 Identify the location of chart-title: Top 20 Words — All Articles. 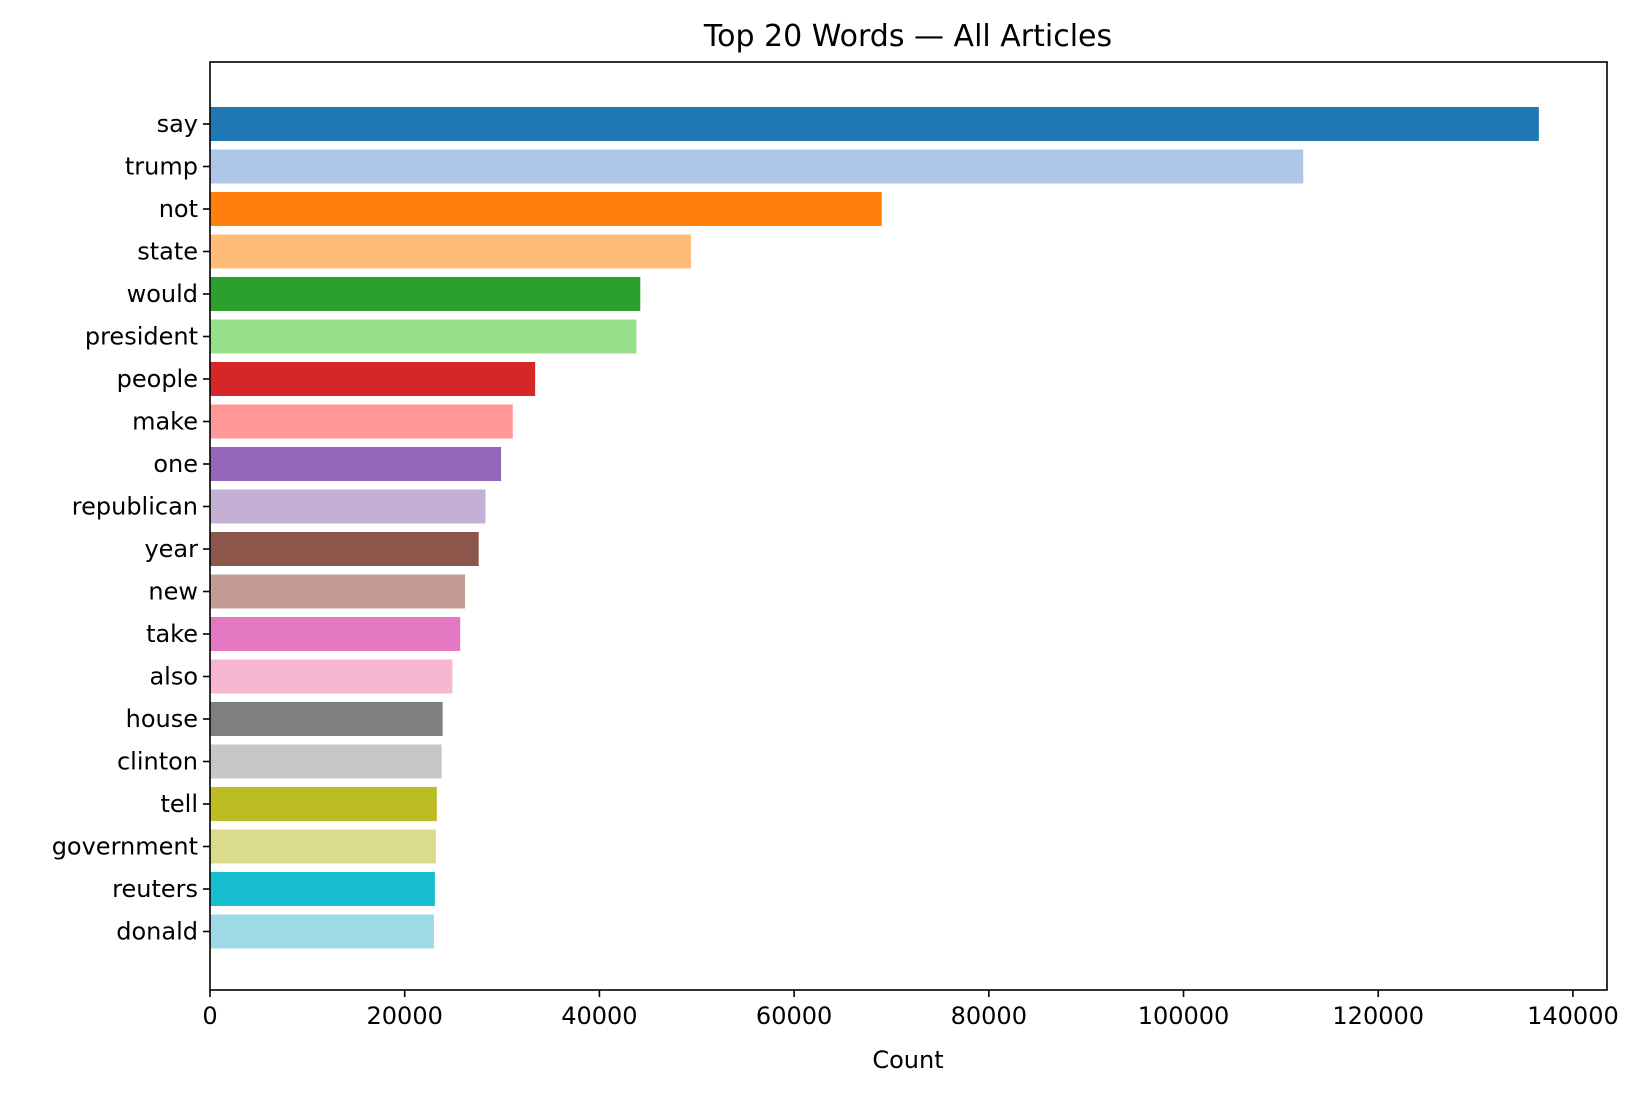
(907, 36).